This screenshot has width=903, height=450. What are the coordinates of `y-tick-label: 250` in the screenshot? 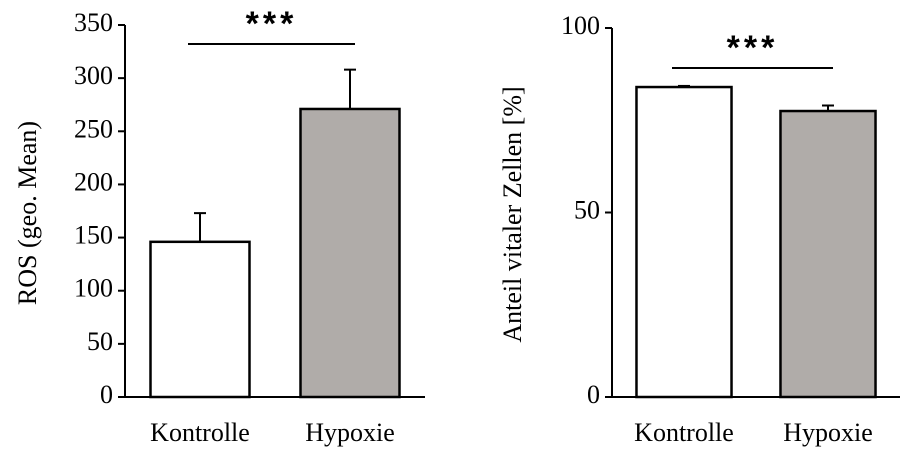 It's located at (93, 128).